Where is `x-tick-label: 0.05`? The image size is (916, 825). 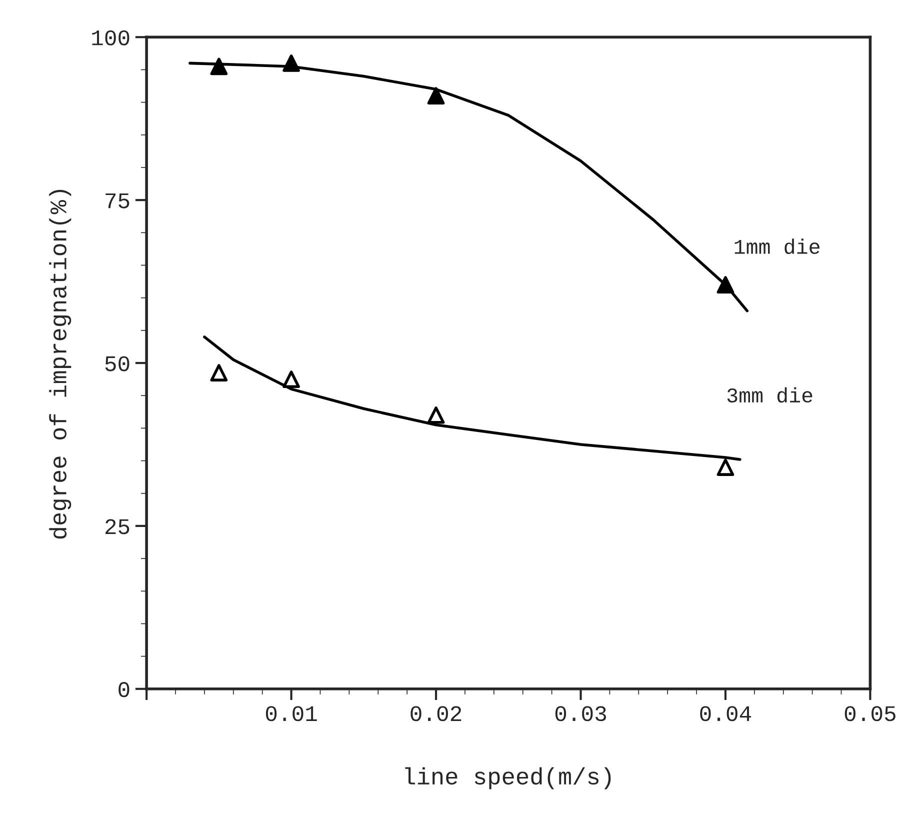 x-tick-label: 0.05 is located at coordinates (870, 714).